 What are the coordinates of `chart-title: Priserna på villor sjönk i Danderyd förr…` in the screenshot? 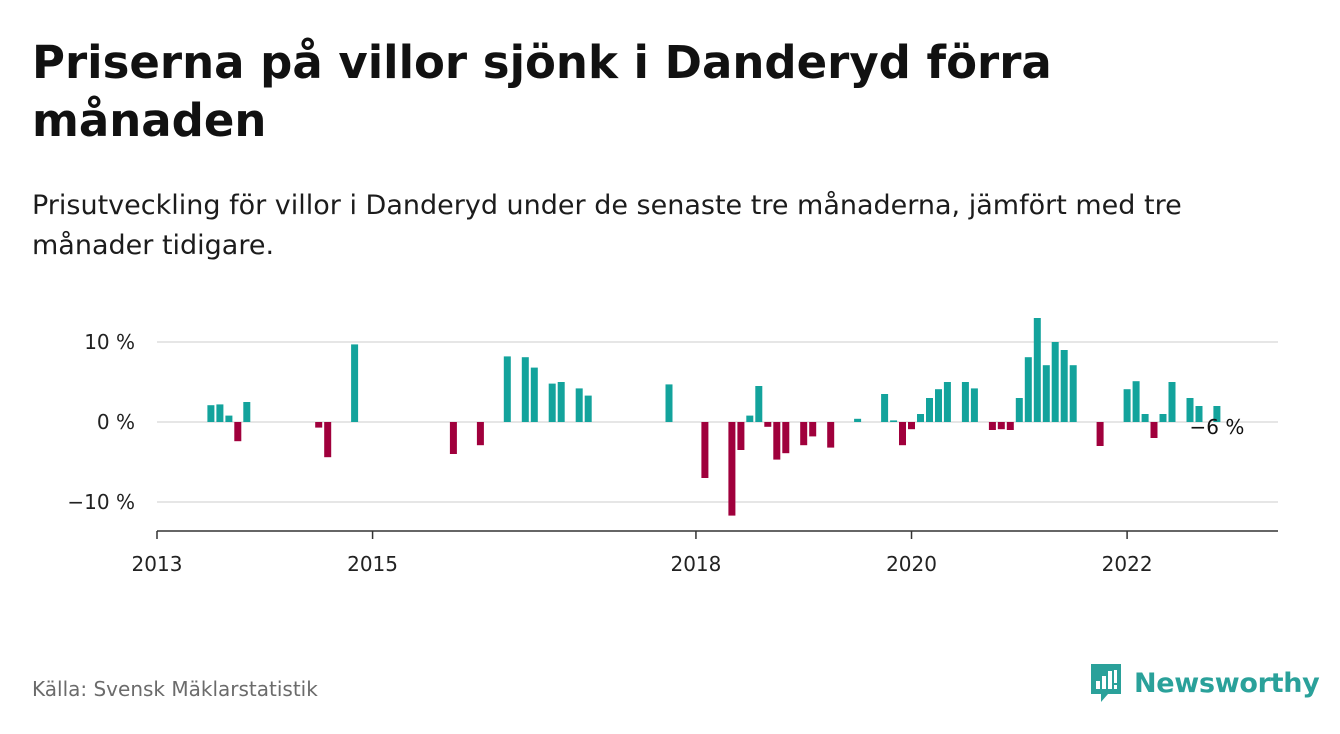 It's located at (542, 91).